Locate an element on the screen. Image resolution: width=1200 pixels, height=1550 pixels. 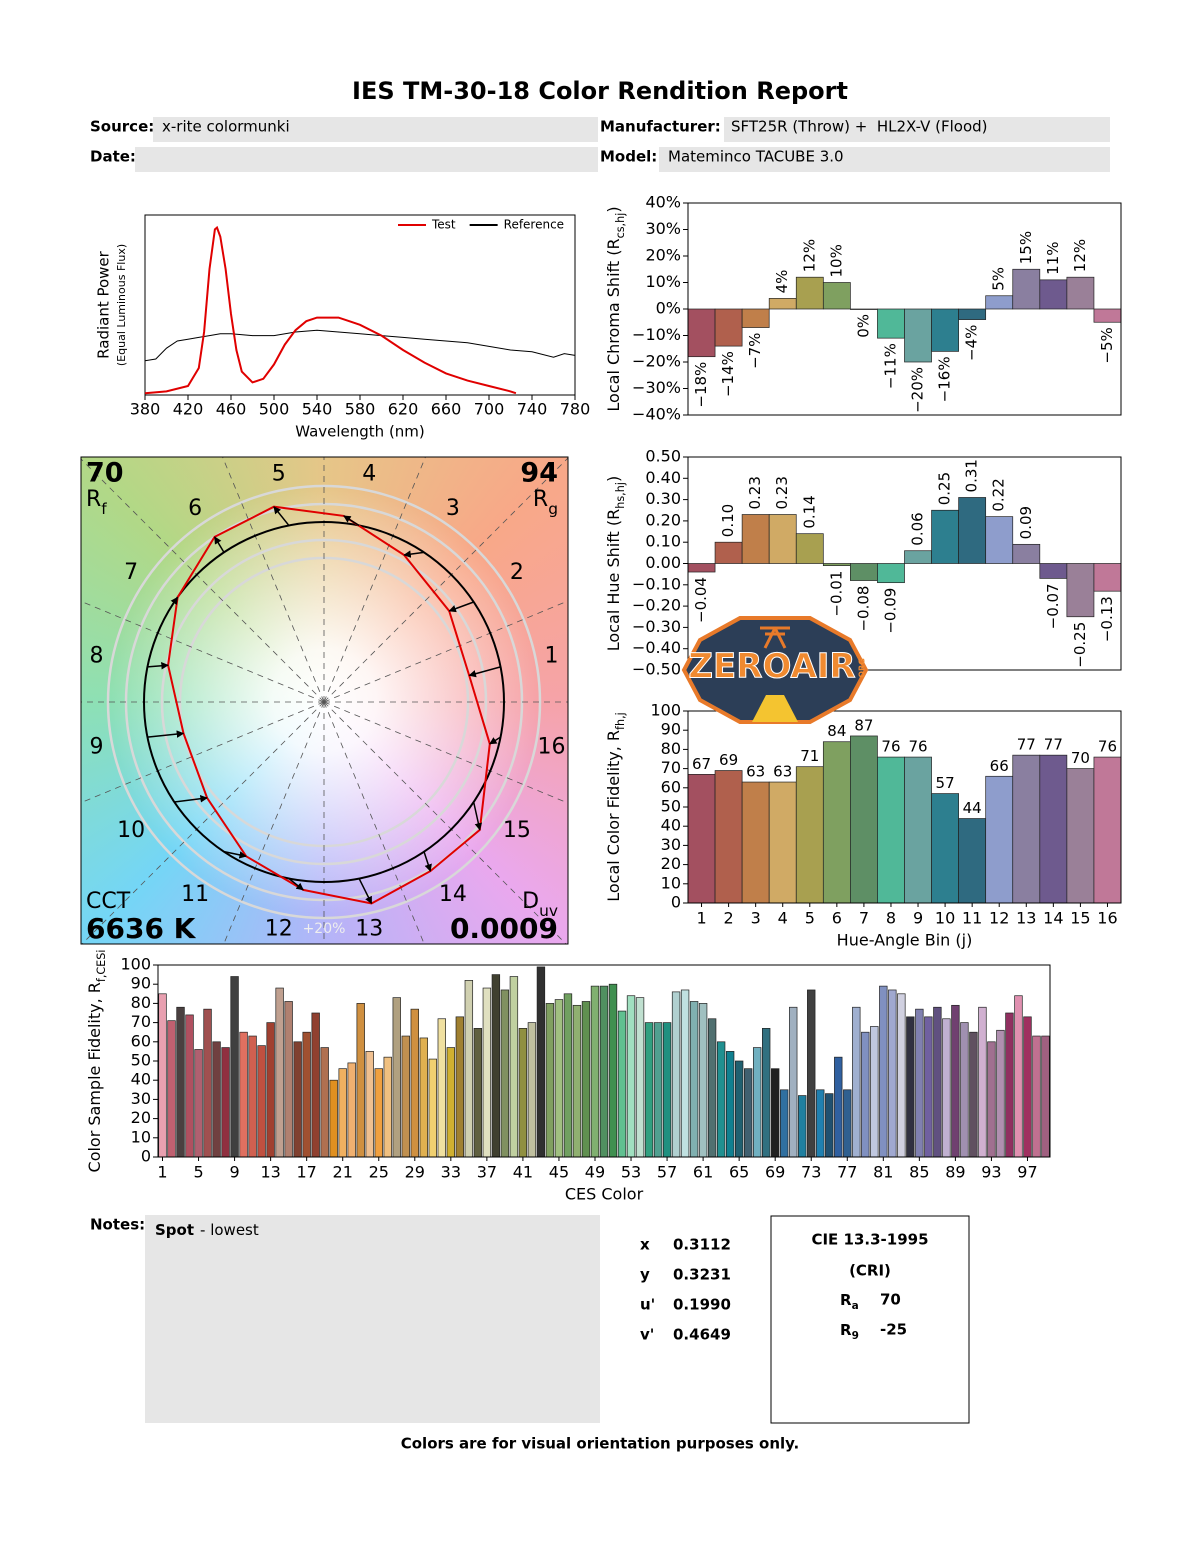
y-tick-label: 0.10 is located at coordinates (663, 541).